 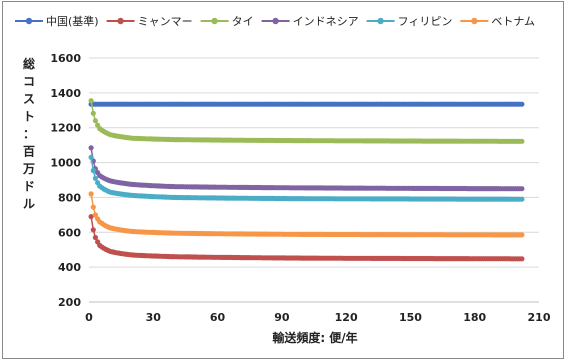 I want to click on legend: 中国(基準) ミャンマー タイ インドネシア フィリピン ベトナム, so click(x=275, y=21).